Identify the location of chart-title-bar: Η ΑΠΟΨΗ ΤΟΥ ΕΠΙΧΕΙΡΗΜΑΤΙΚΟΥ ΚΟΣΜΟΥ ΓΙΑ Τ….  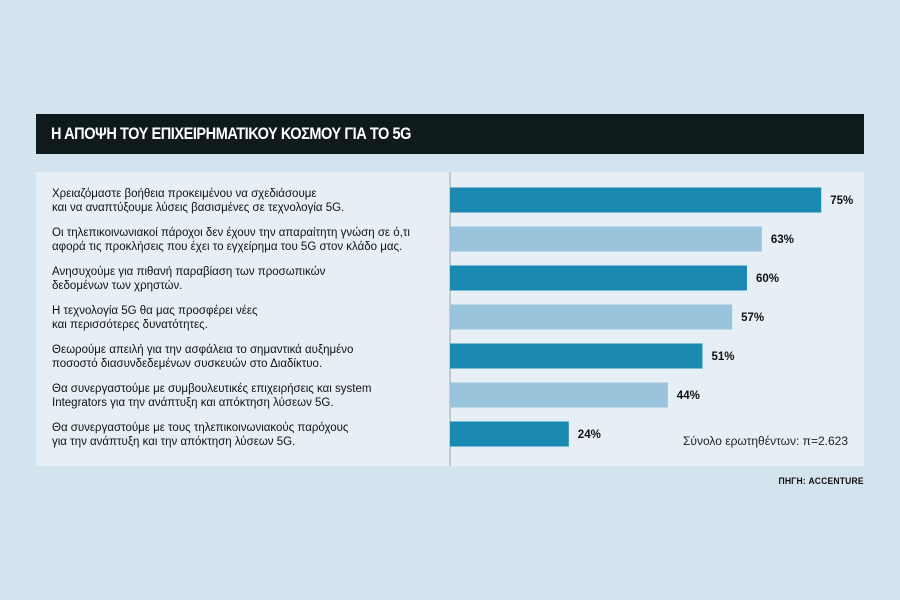
(450, 134).